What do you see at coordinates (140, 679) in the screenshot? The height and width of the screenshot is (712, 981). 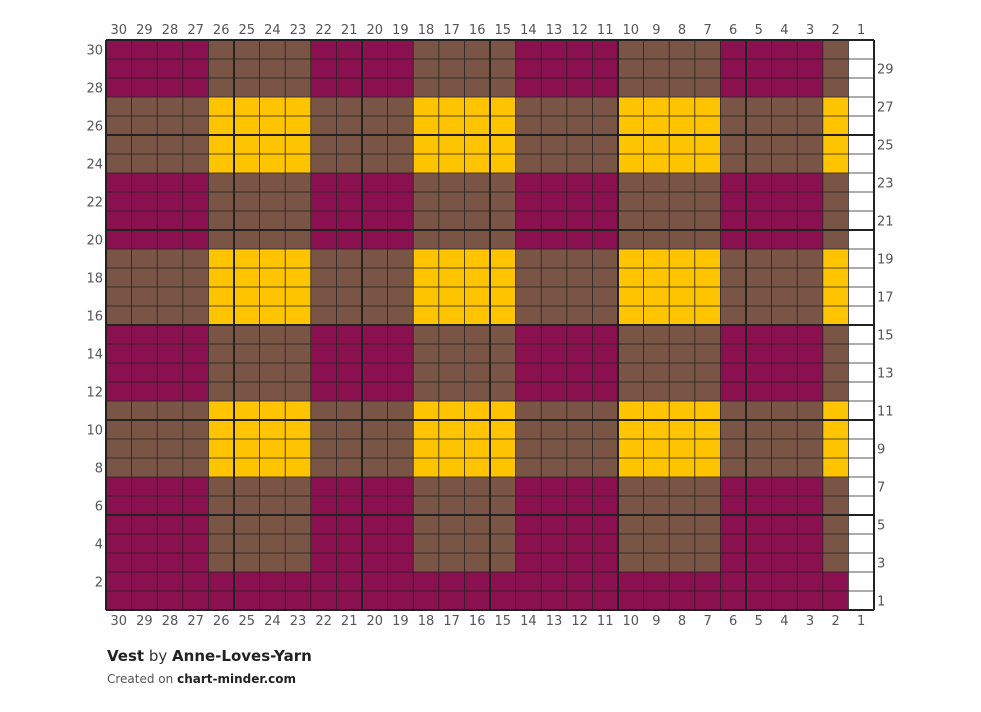 I see `created-on-text: Created on` at bounding box center [140, 679].